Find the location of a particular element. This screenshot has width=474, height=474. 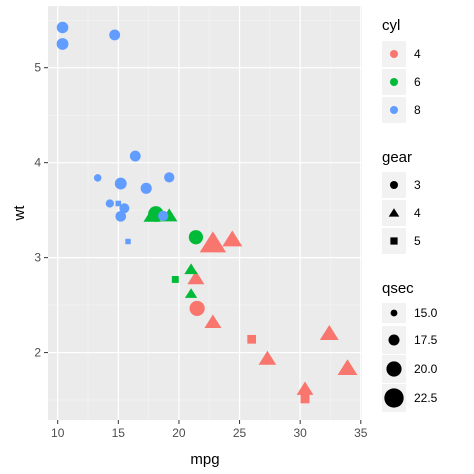

x-tick-label: 20 is located at coordinates (179, 433).